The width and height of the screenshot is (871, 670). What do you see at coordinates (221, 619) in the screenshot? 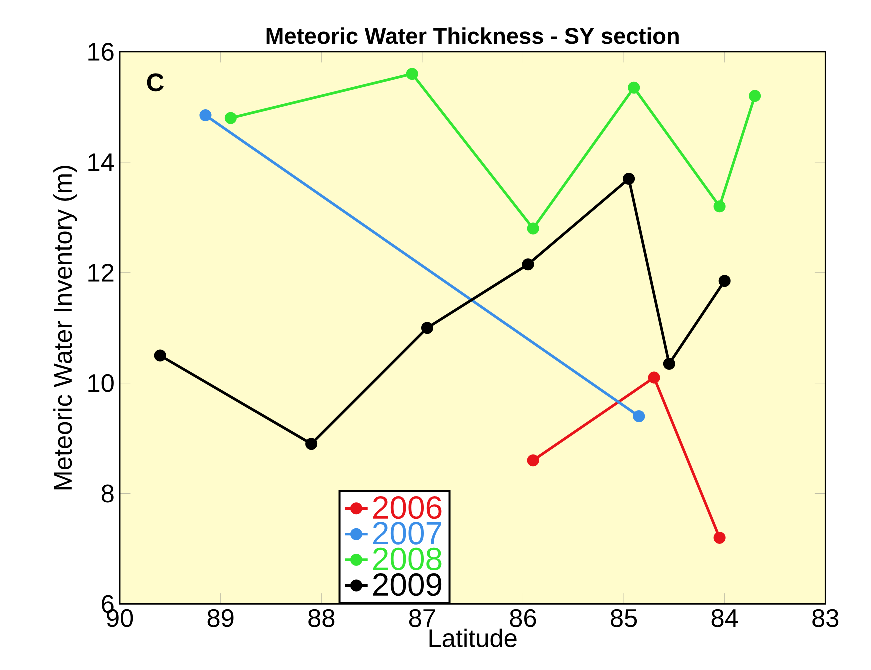
I see `x-tick-label: 89` at bounding box center [221, 619].